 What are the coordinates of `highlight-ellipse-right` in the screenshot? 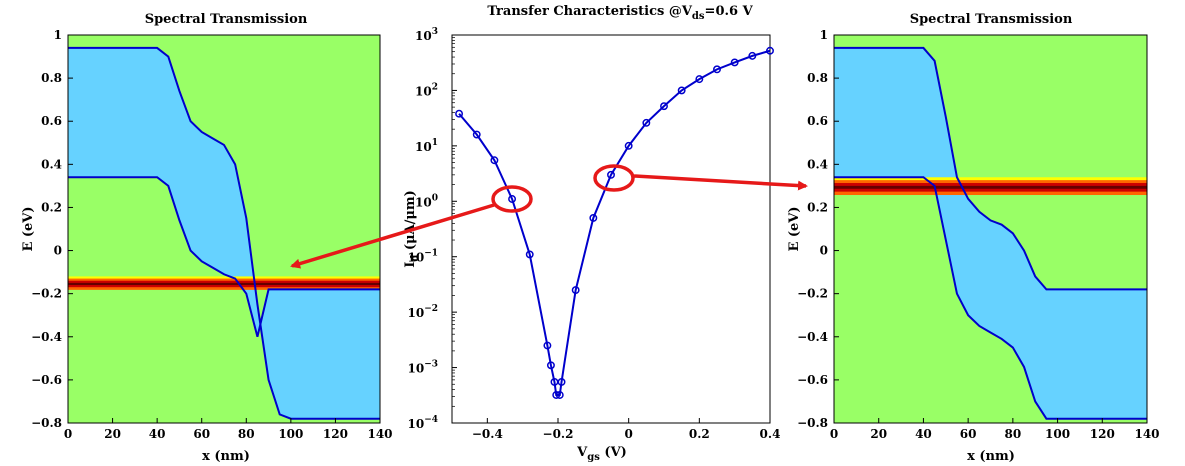 It's located at (614, 178).